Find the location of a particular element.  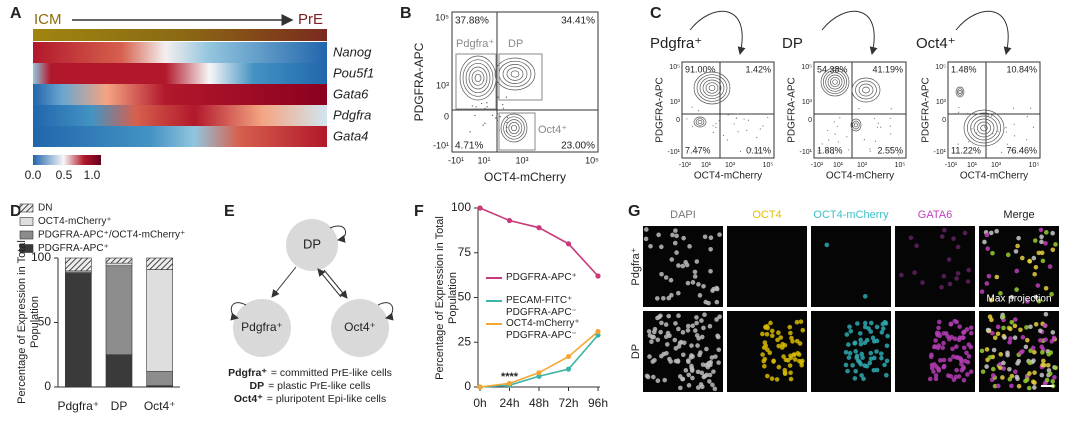

quadrant-pct: 1.48% is located at coordinates (964, 69).